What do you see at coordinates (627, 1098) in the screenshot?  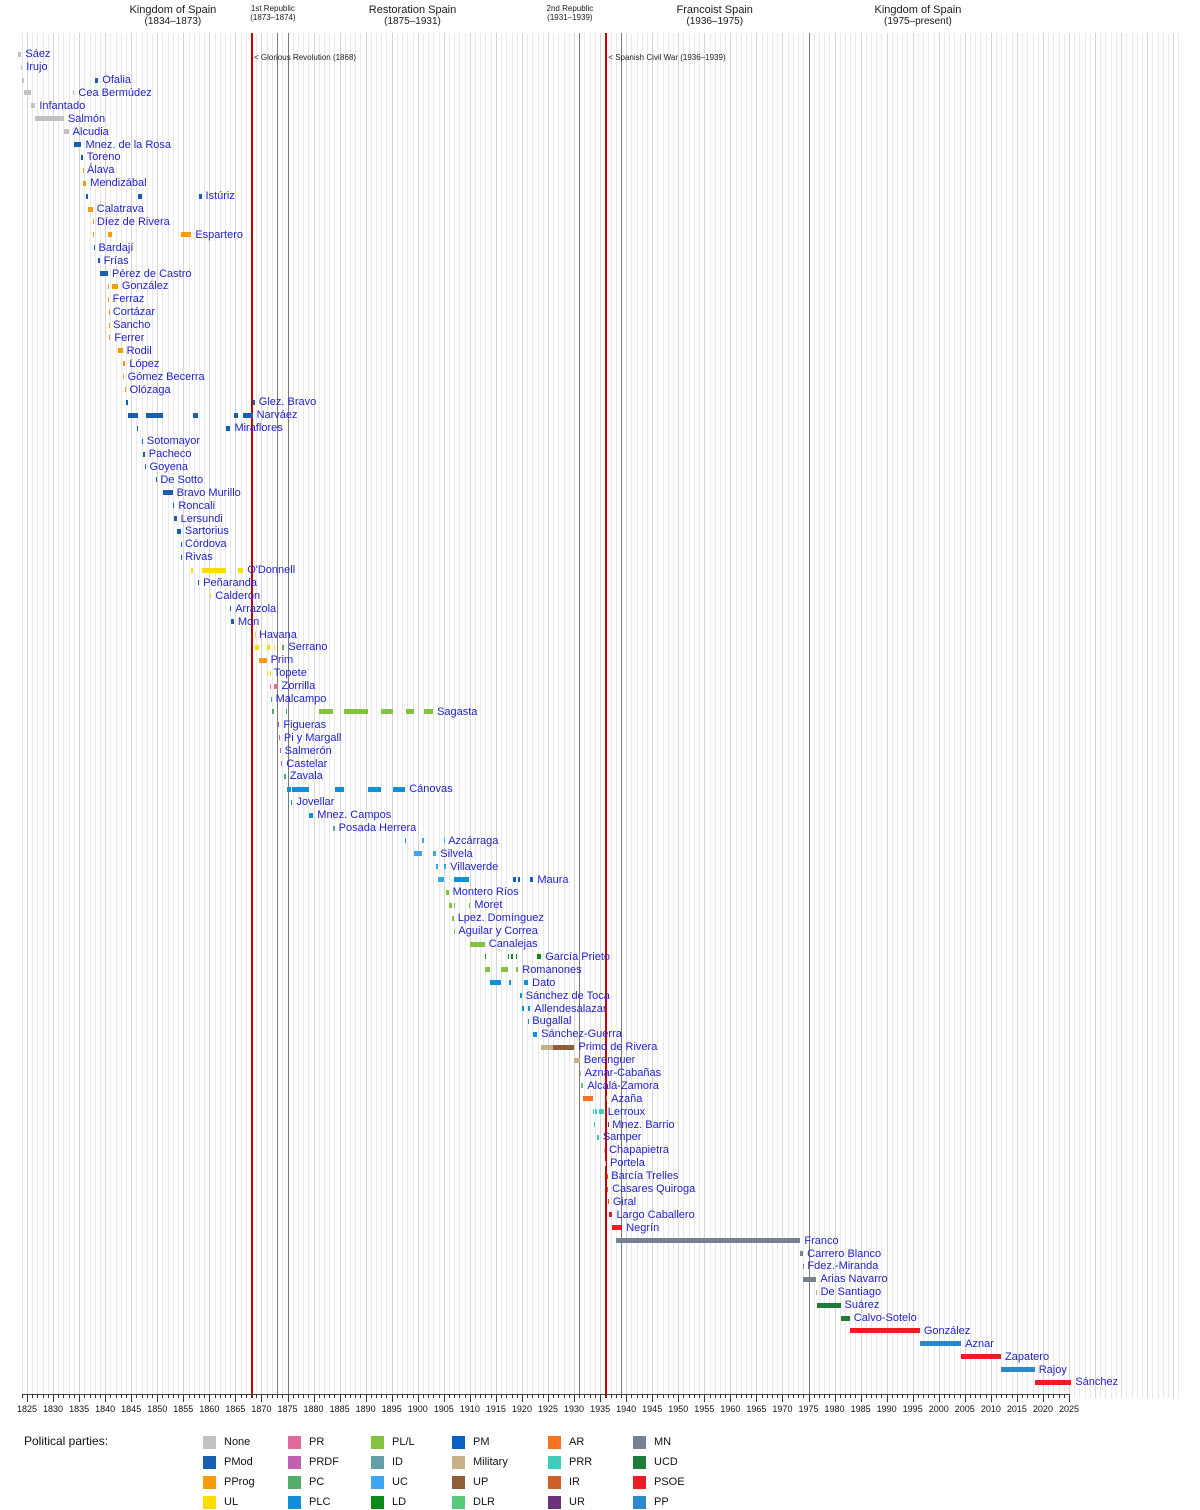 I see `pm-label: Azaña` at bounding box center [627, 1098].